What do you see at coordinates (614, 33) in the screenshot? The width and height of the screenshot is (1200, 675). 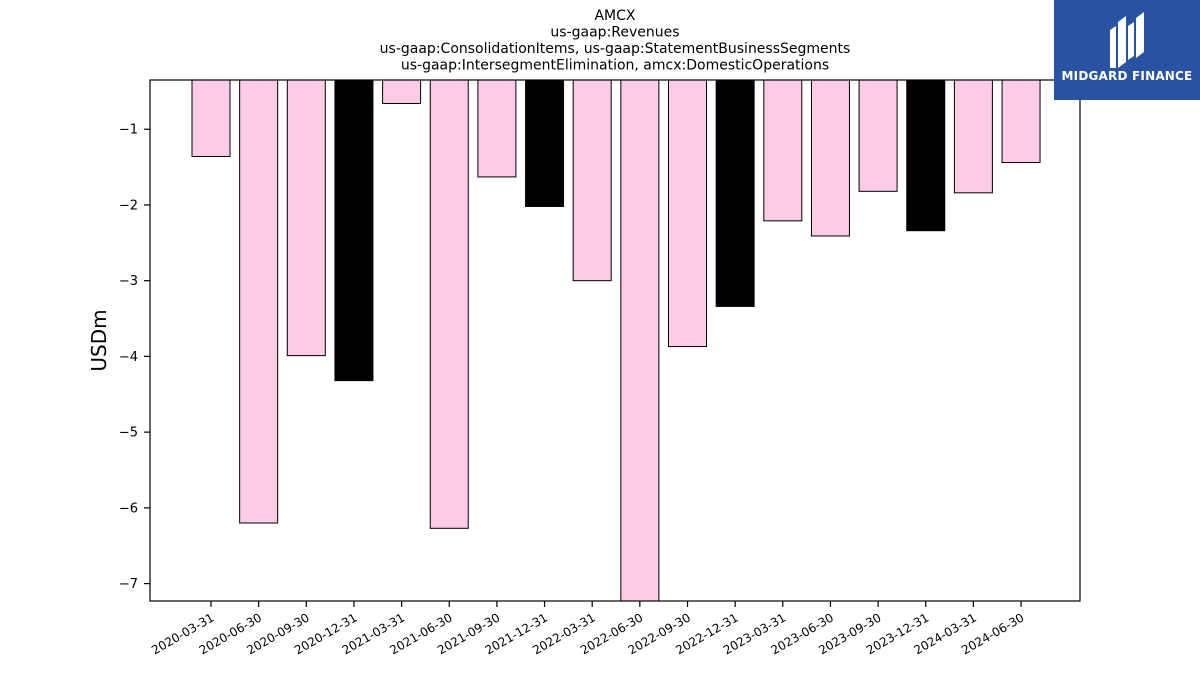 I see `title-line: us-gaap:Revenues` at bounding box center [614, 33].